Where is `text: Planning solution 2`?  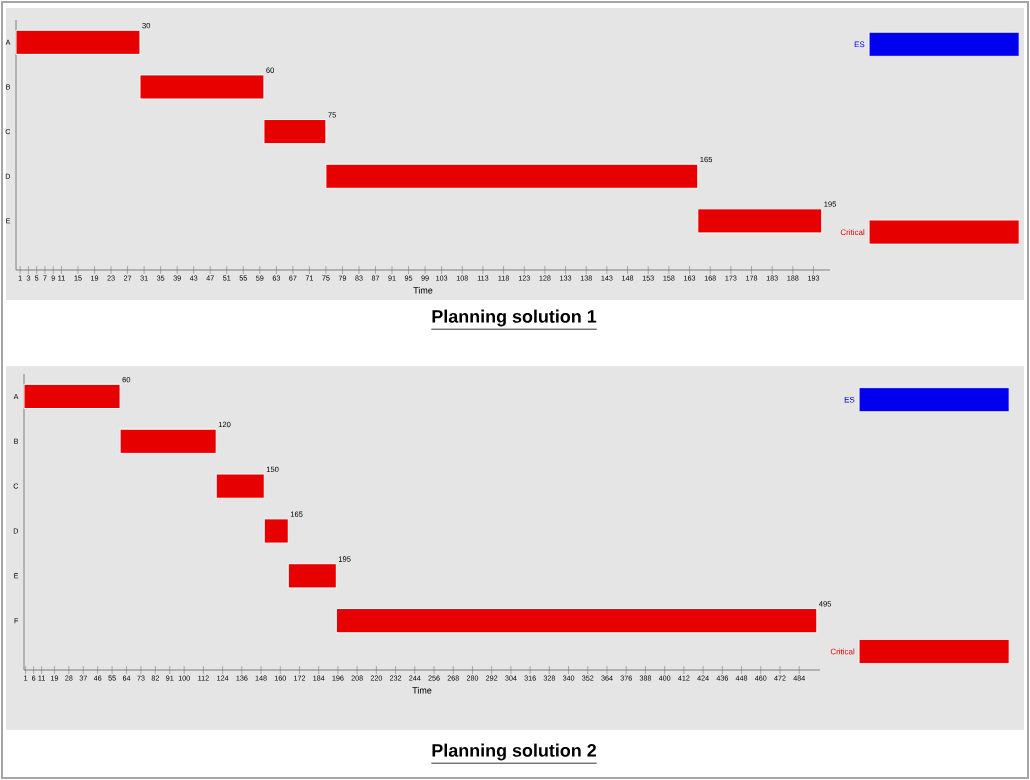
text: Planning solution 2 is located at coordinates (514, 752).